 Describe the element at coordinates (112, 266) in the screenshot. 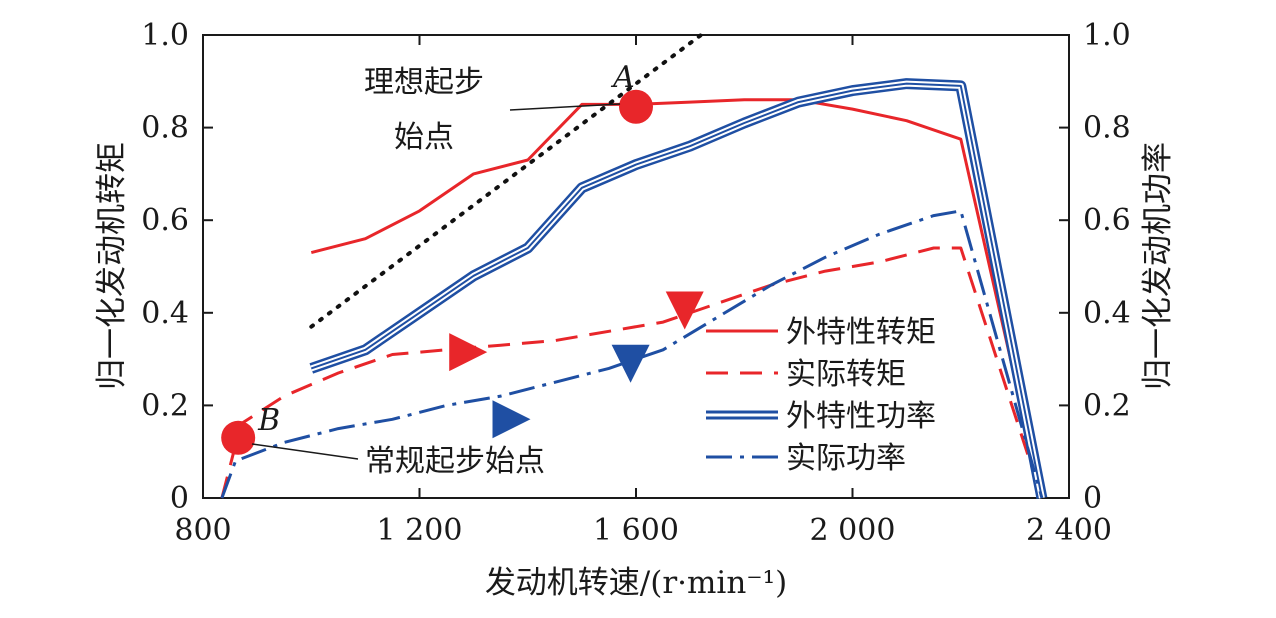

I see `y-axis-left-label: 归一化发动机转矩` at that location.